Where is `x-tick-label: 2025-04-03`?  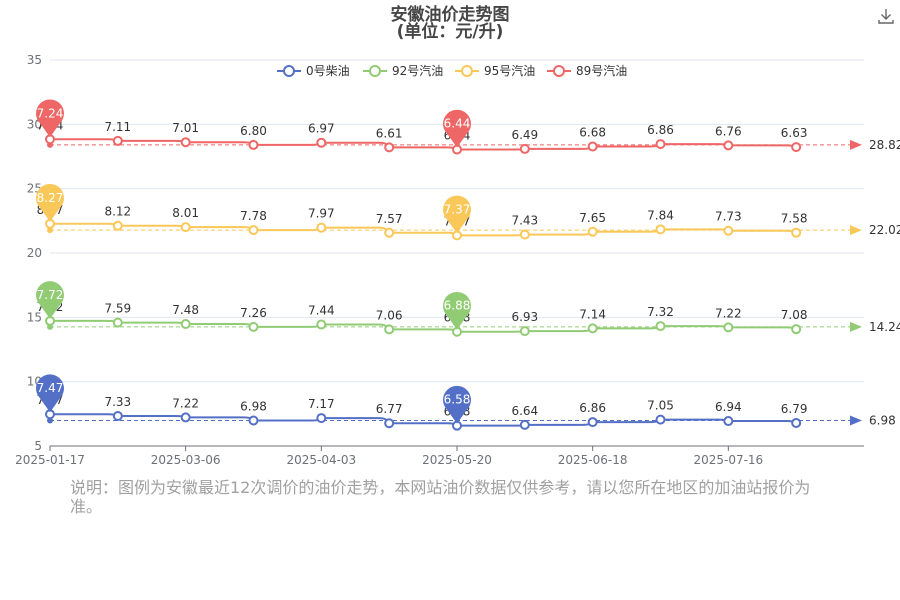 x-tick-label: 2025-04-03 is located at coordinates (321, 460).